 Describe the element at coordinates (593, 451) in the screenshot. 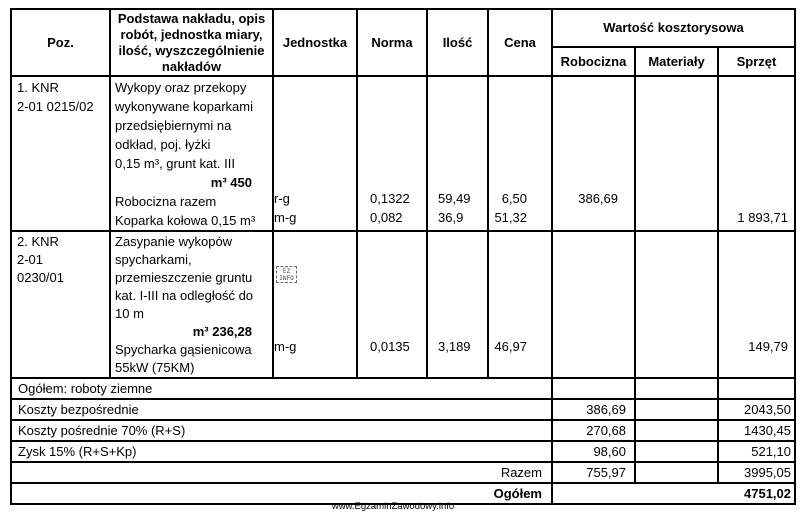

I see `summary-robocizna: 98,60` at that location.